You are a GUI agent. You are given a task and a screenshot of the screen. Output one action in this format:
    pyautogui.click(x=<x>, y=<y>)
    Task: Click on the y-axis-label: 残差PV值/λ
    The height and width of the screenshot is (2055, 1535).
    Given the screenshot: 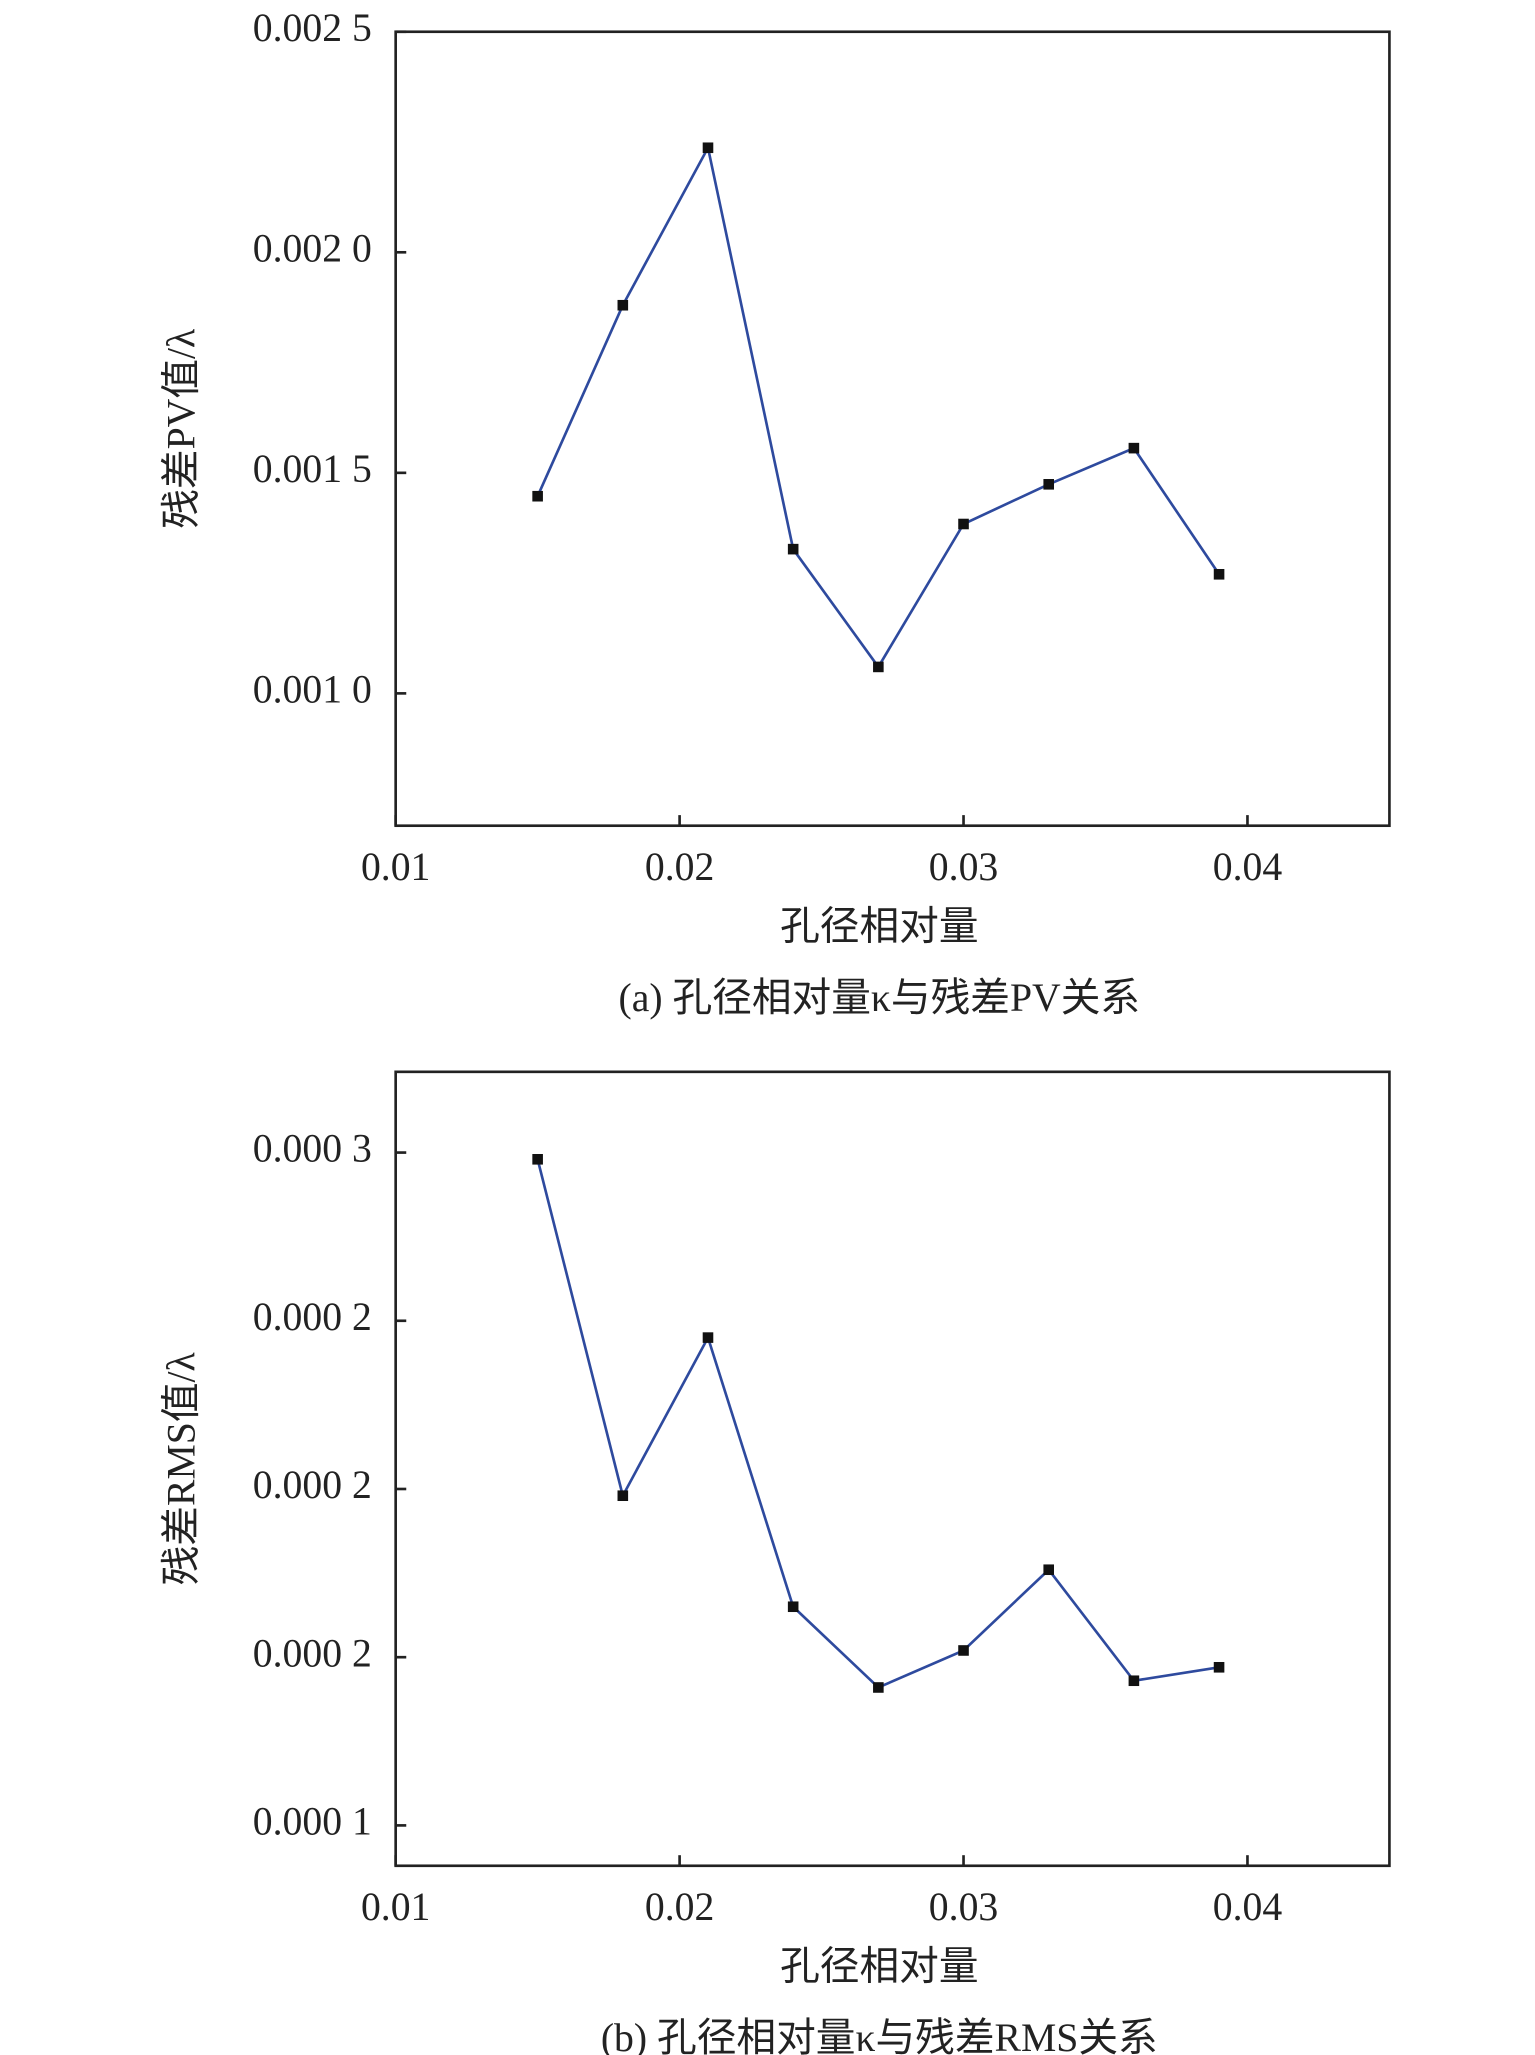 What is the action you would take?
    pyautogui.click(x=181, y=428)
    